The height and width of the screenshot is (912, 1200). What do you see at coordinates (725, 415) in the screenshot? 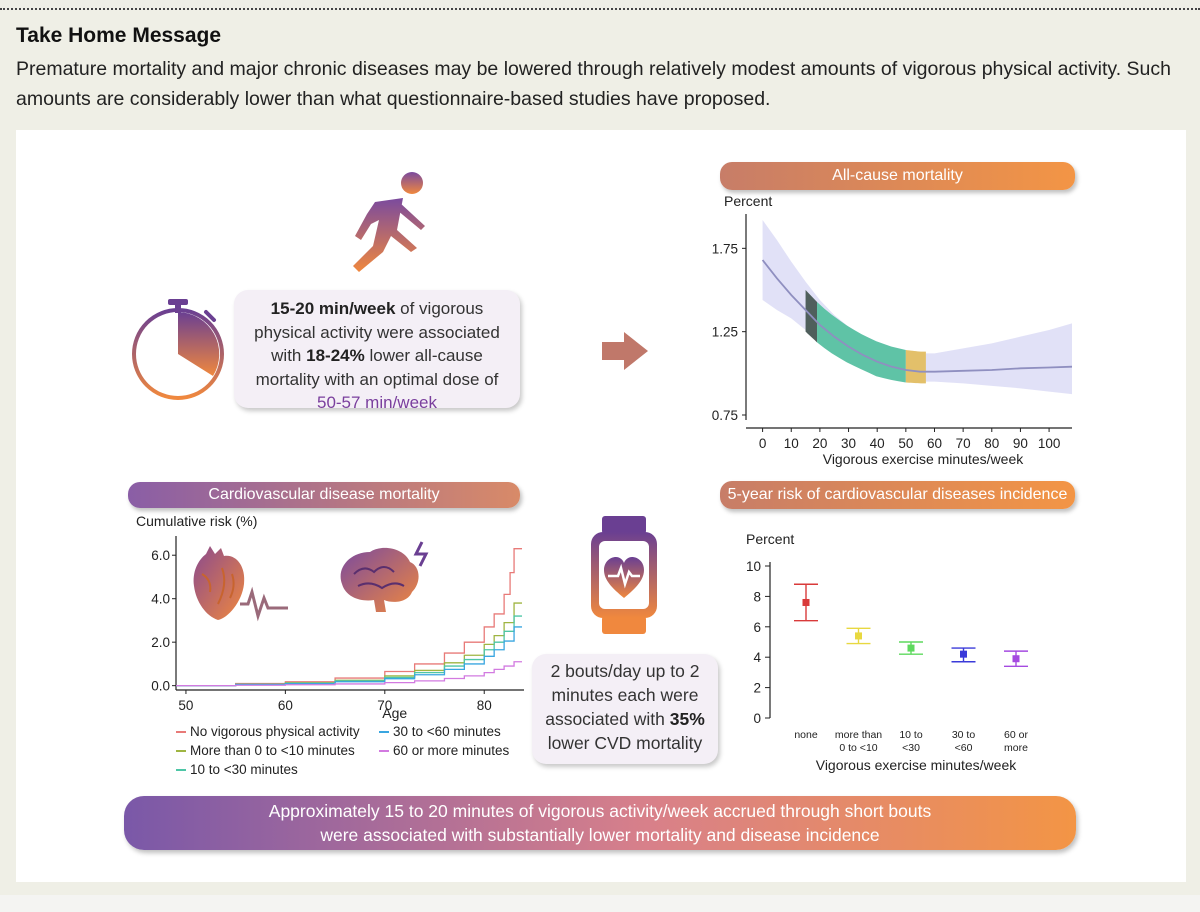
I see `y-tick-label: 0.75` at bounding box center [725, 415].